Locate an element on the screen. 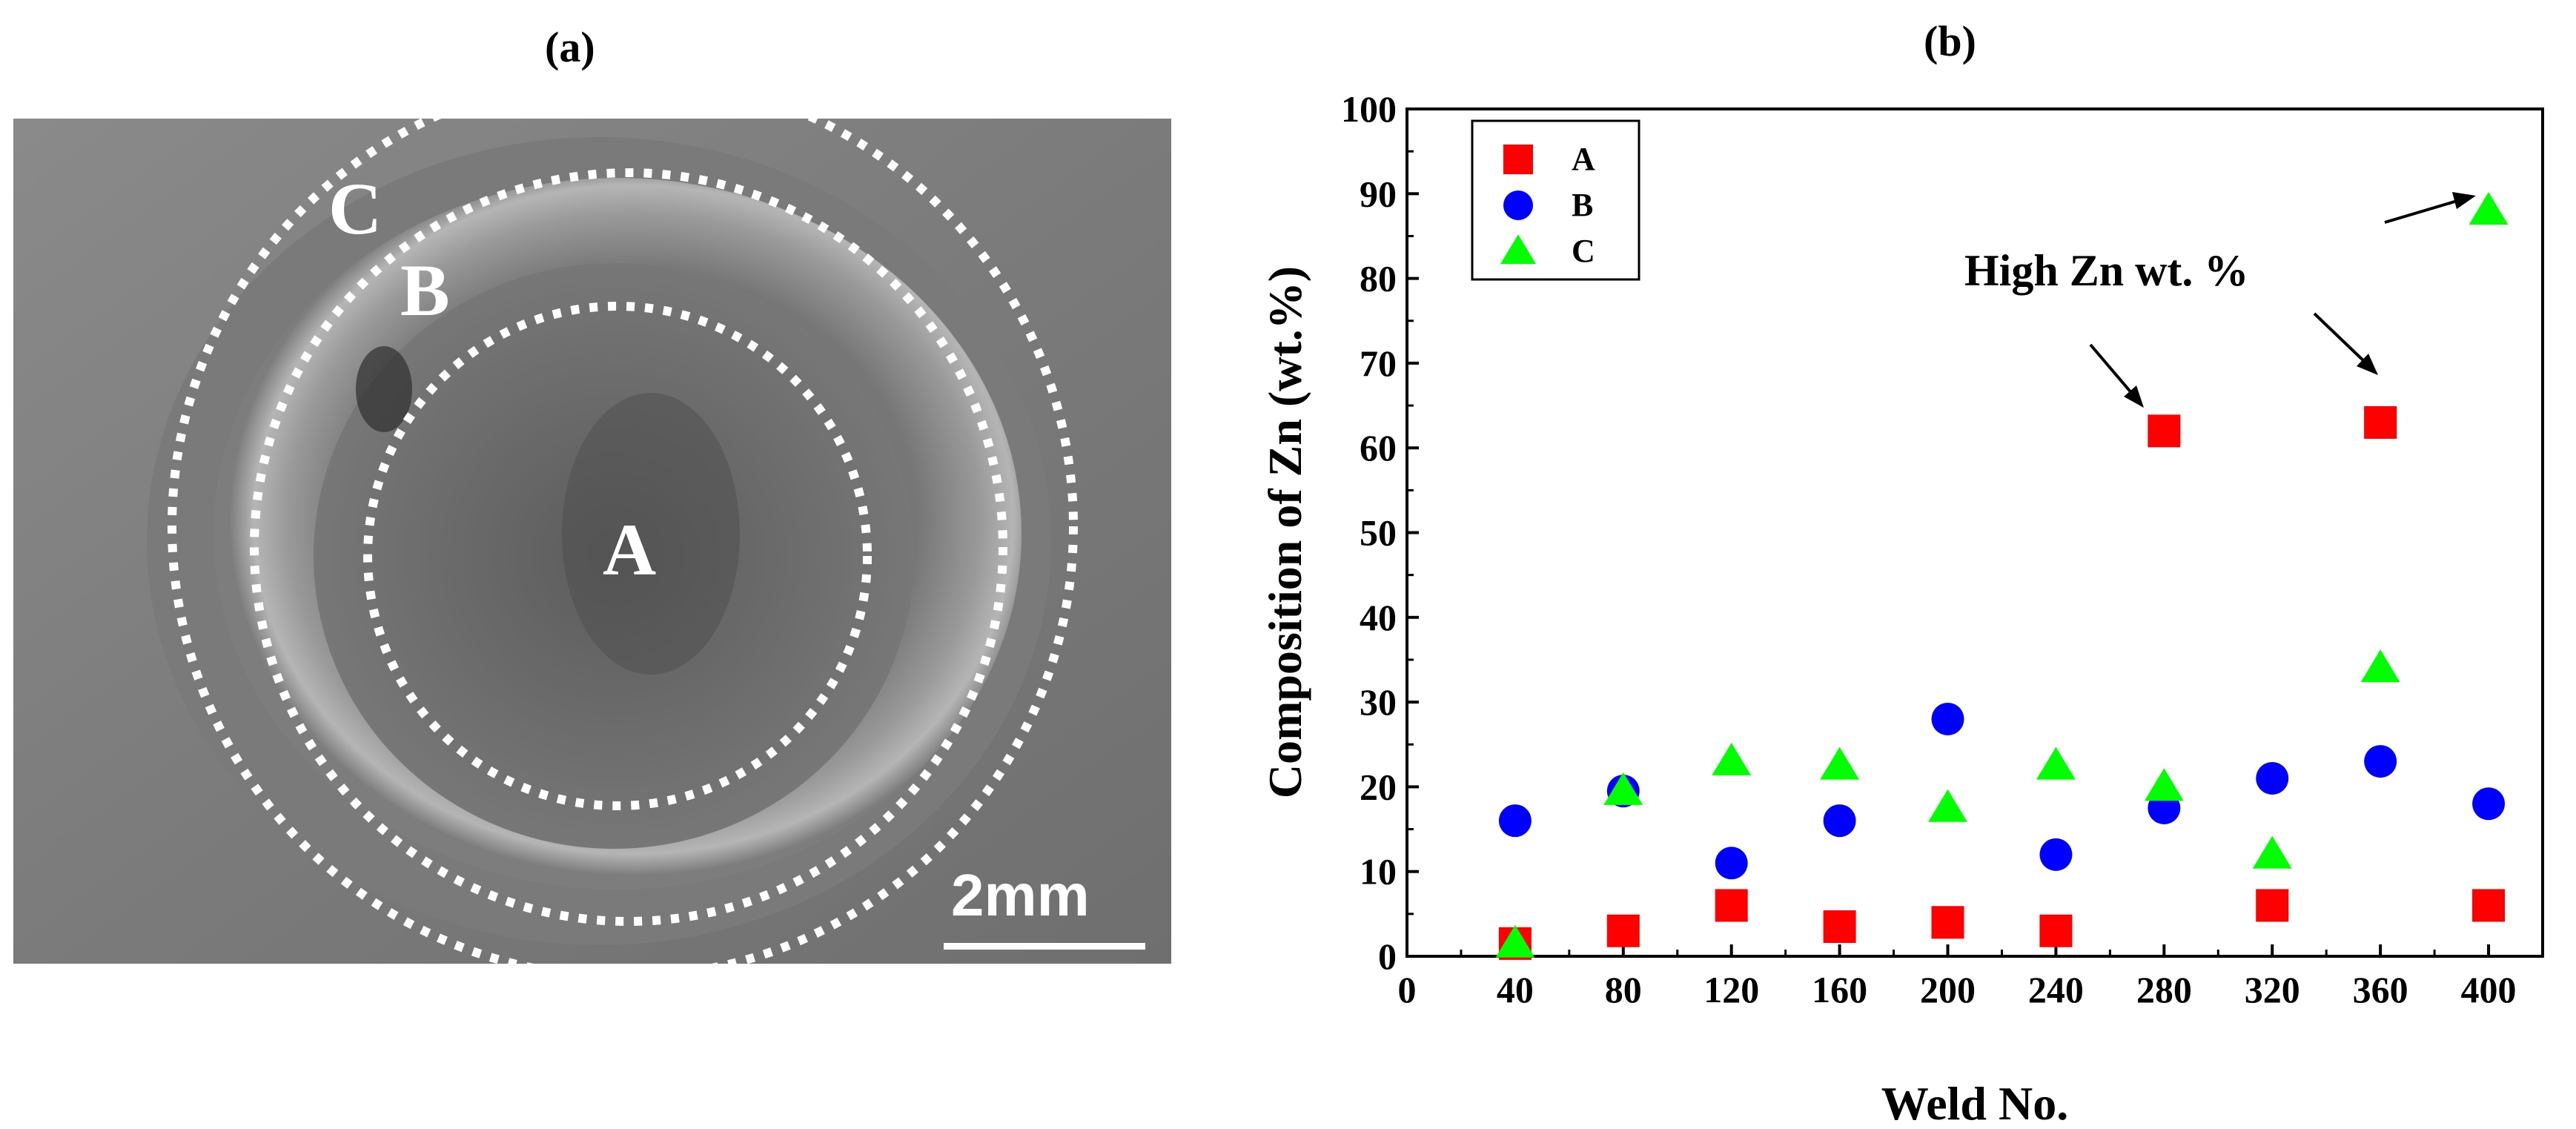  y-tick-label: 50 is located at coordinates (1378, 533).